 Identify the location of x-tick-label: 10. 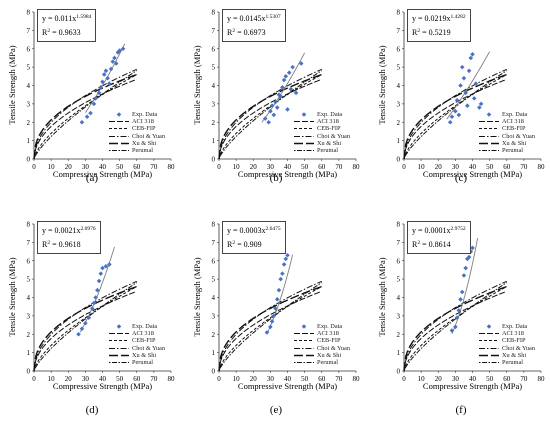
(422, 379).